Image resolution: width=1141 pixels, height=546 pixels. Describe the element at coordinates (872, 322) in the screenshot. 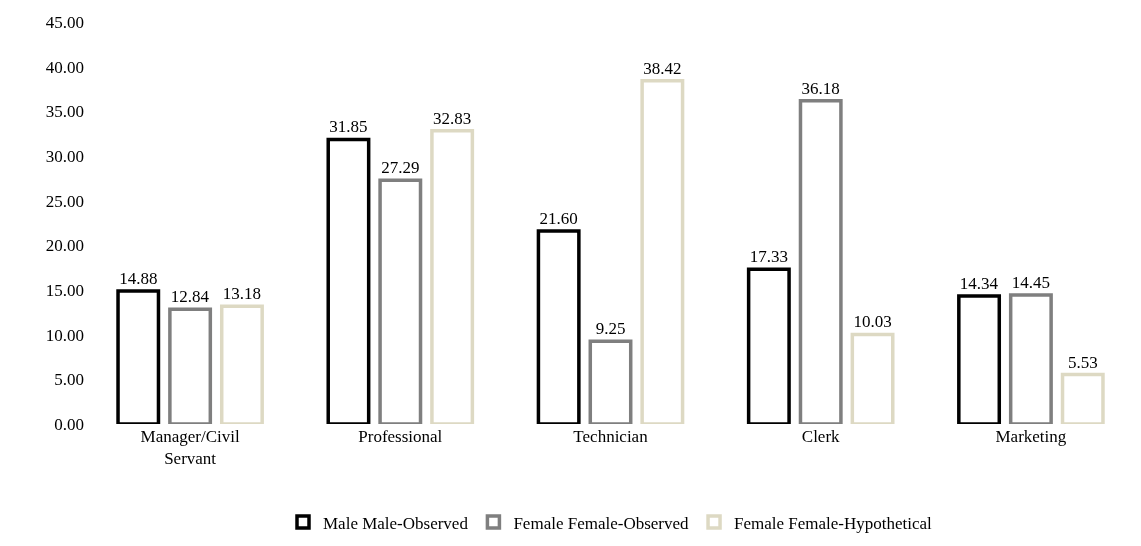

I see `data-label: 10.03` at that location.